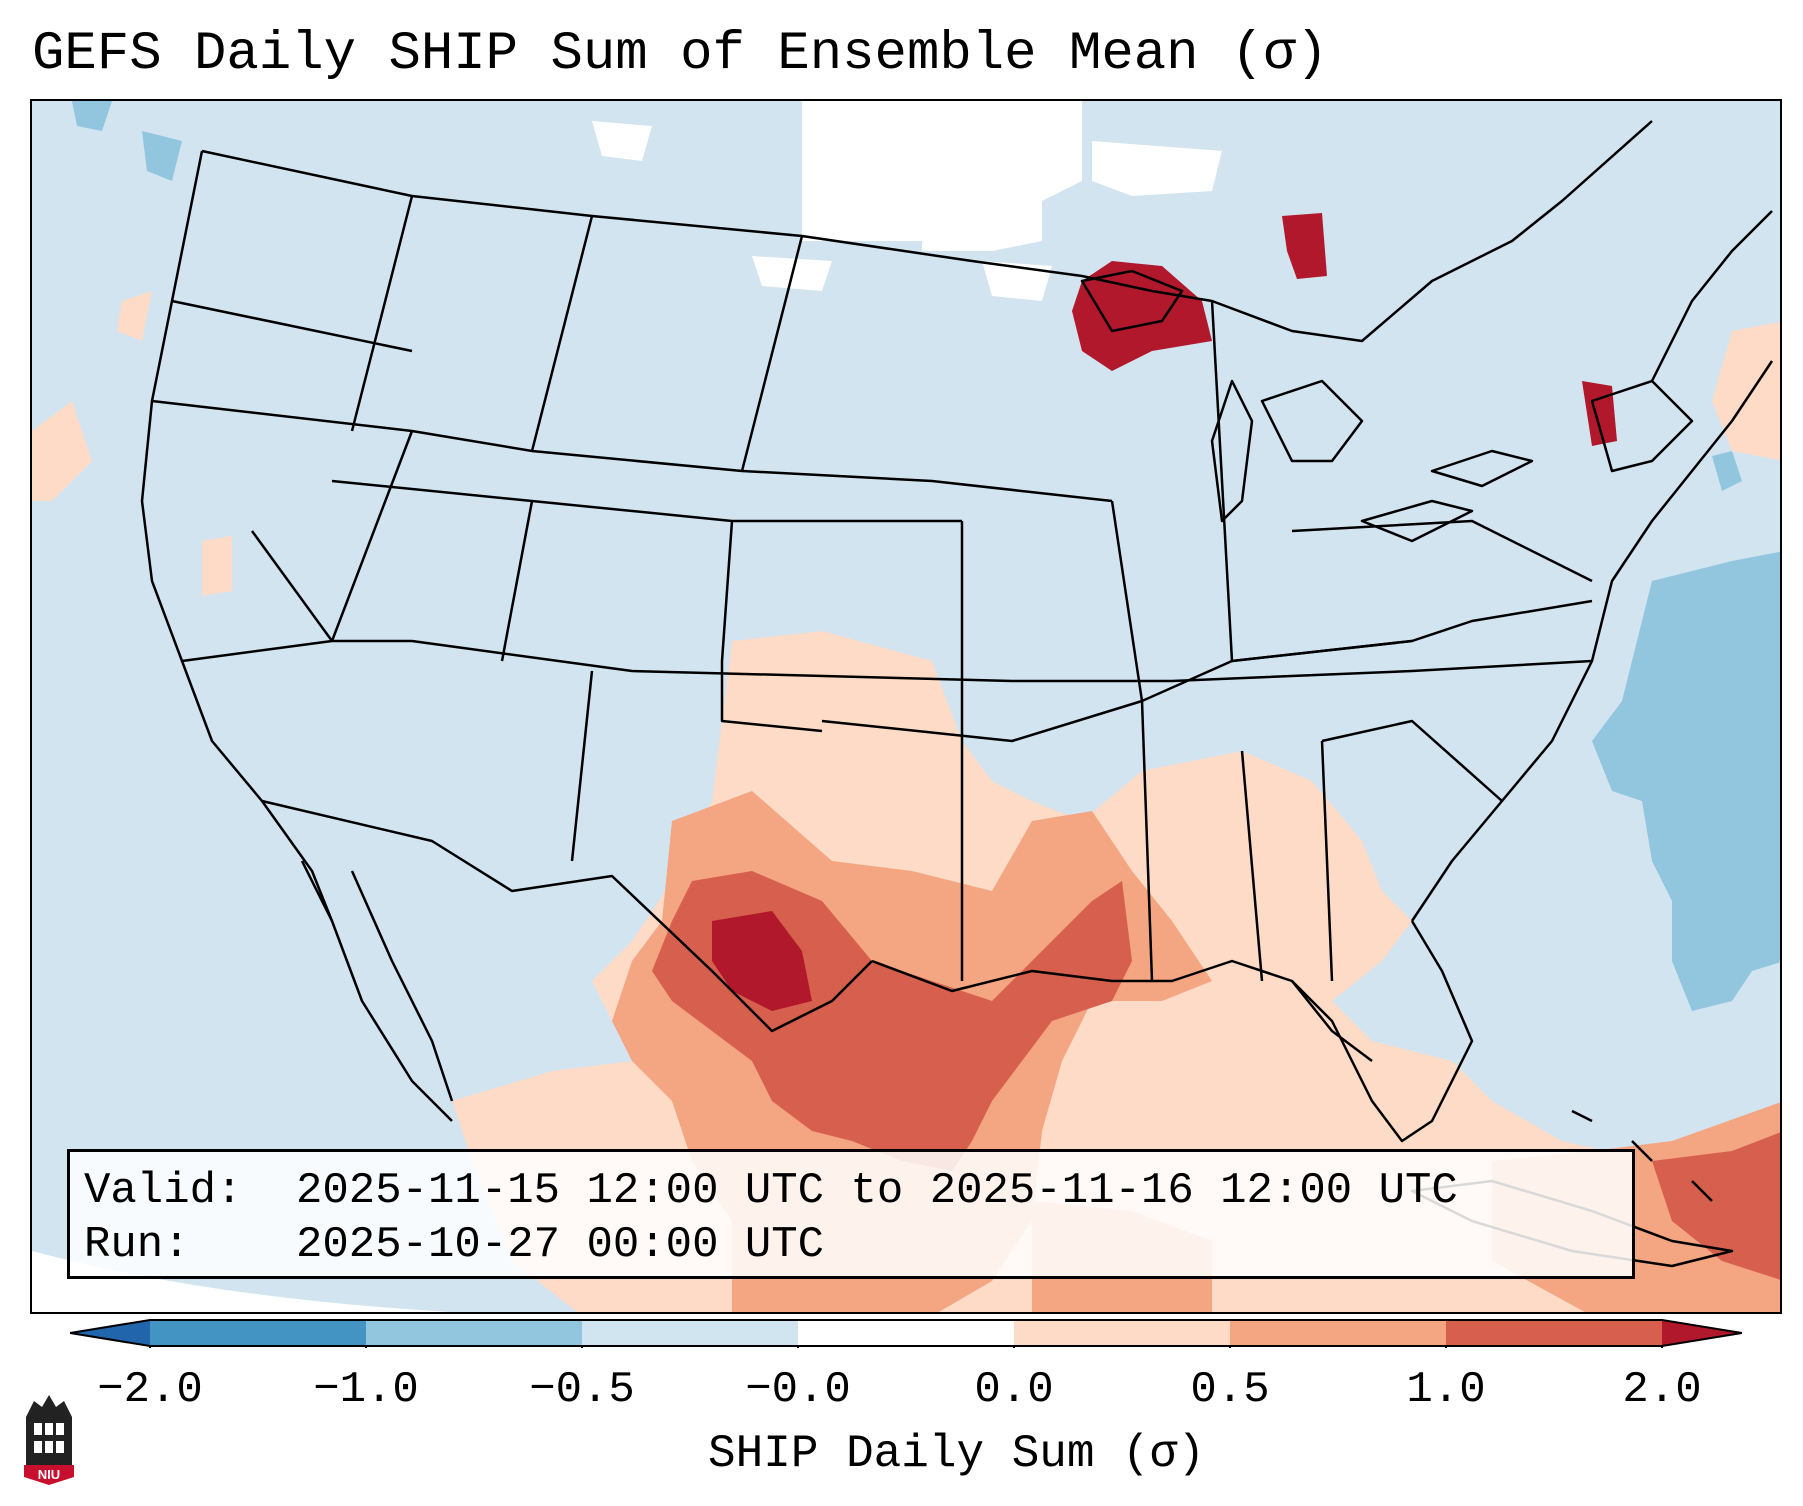 The width and height of the screenshot is (1803, 1506). I want to click on map-title: GEFS Daily SHIP Sum of Ensemble Mean (σ), so click(680, 54).